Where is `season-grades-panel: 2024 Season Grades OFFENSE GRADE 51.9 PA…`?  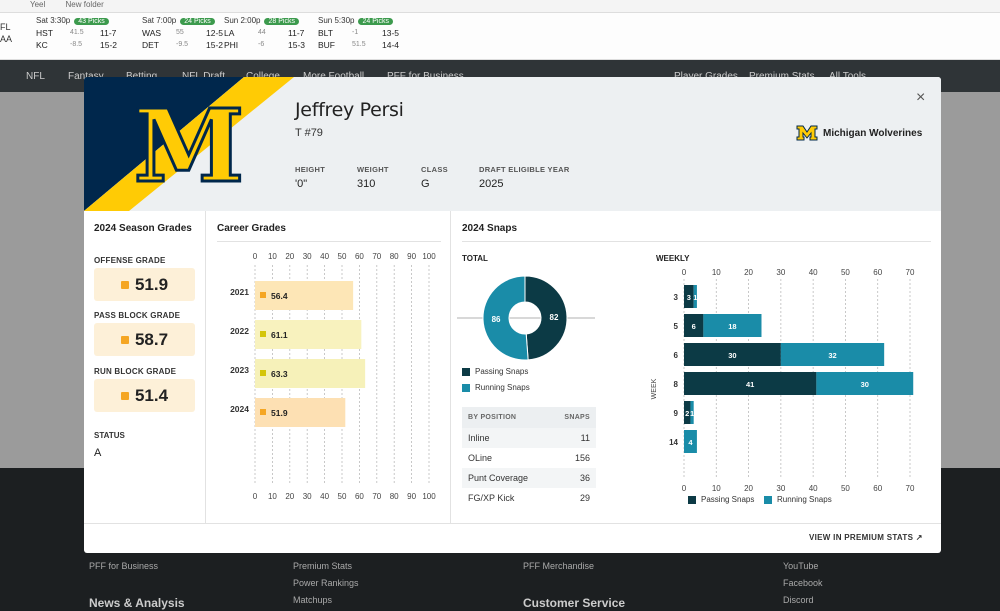
season-grades-panel: 2024 Season Grades OFFENSE GRADE 51.9 PA… is located at coordinates (145, 367).